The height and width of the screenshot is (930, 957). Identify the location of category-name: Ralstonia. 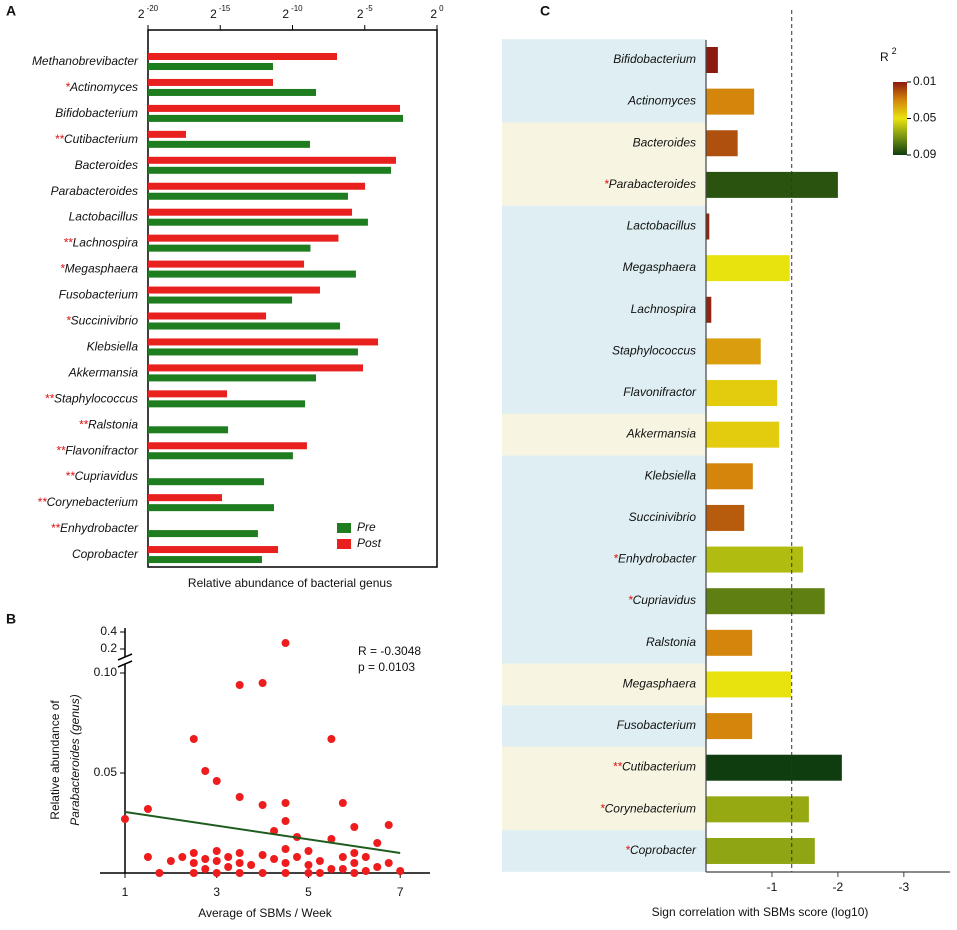
(113, 424).